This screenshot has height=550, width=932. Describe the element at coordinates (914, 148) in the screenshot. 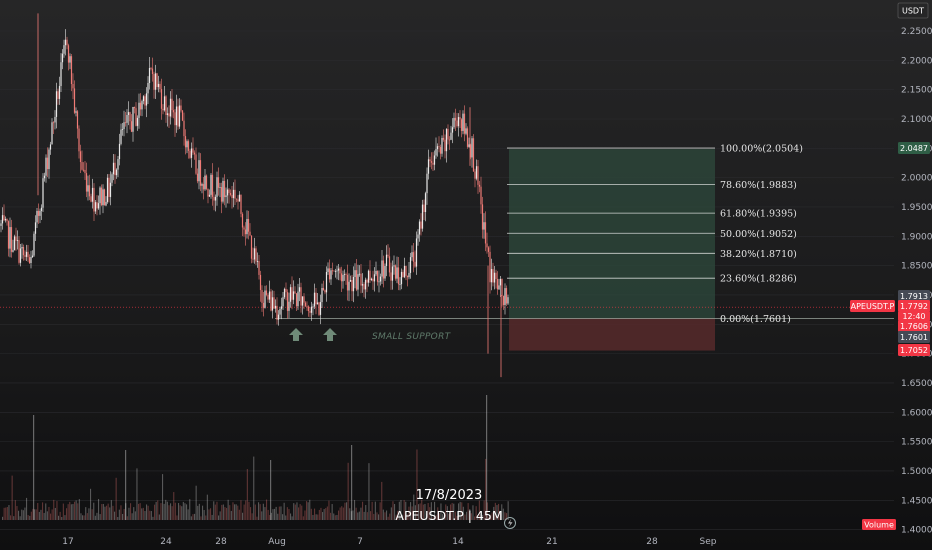

I see `target-price-tag-bg` at that location.